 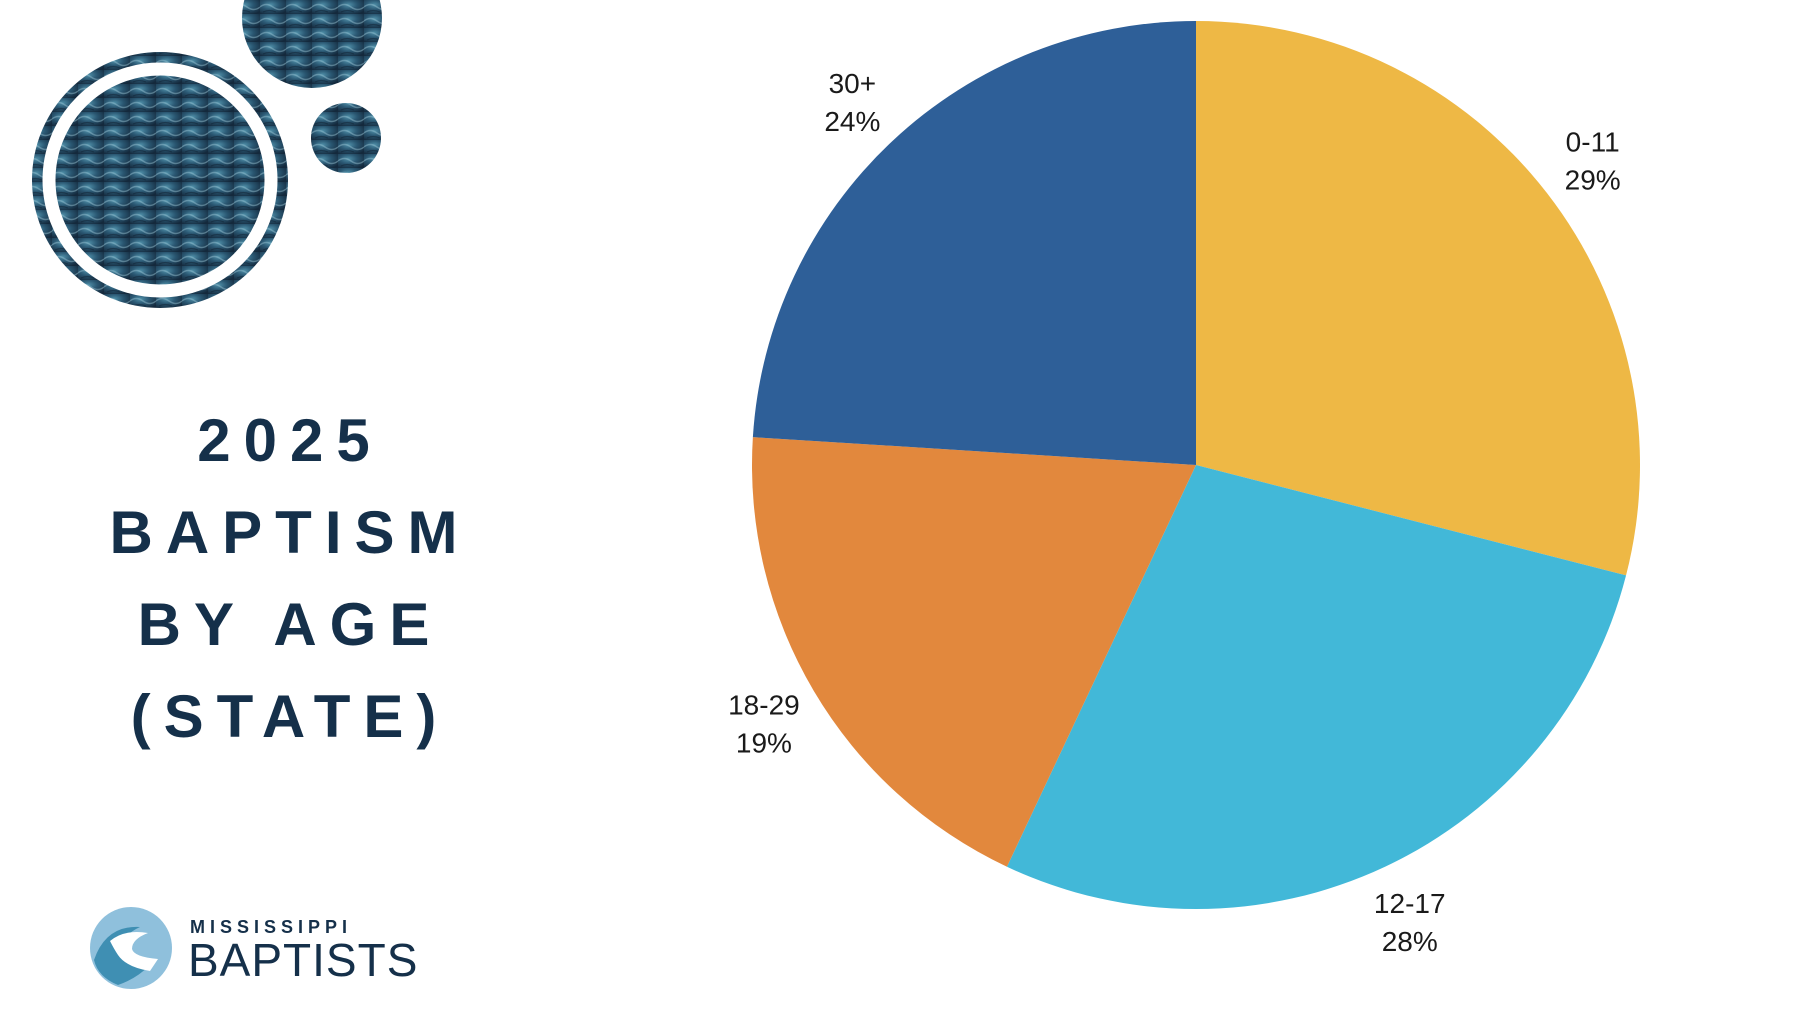 What do you see at coordinates (764, 743) in the screenshot?
I see `slice-label-percent: 19%` at bounding box center [764, 743].